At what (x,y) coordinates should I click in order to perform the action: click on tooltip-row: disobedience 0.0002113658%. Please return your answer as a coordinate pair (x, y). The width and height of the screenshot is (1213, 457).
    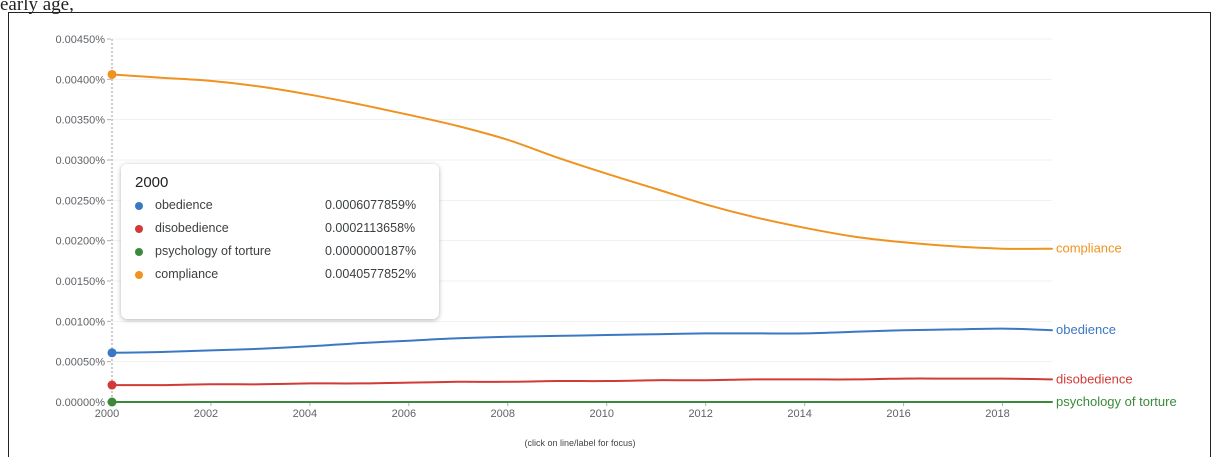
    Looking at the image, I should click on (287, 232).